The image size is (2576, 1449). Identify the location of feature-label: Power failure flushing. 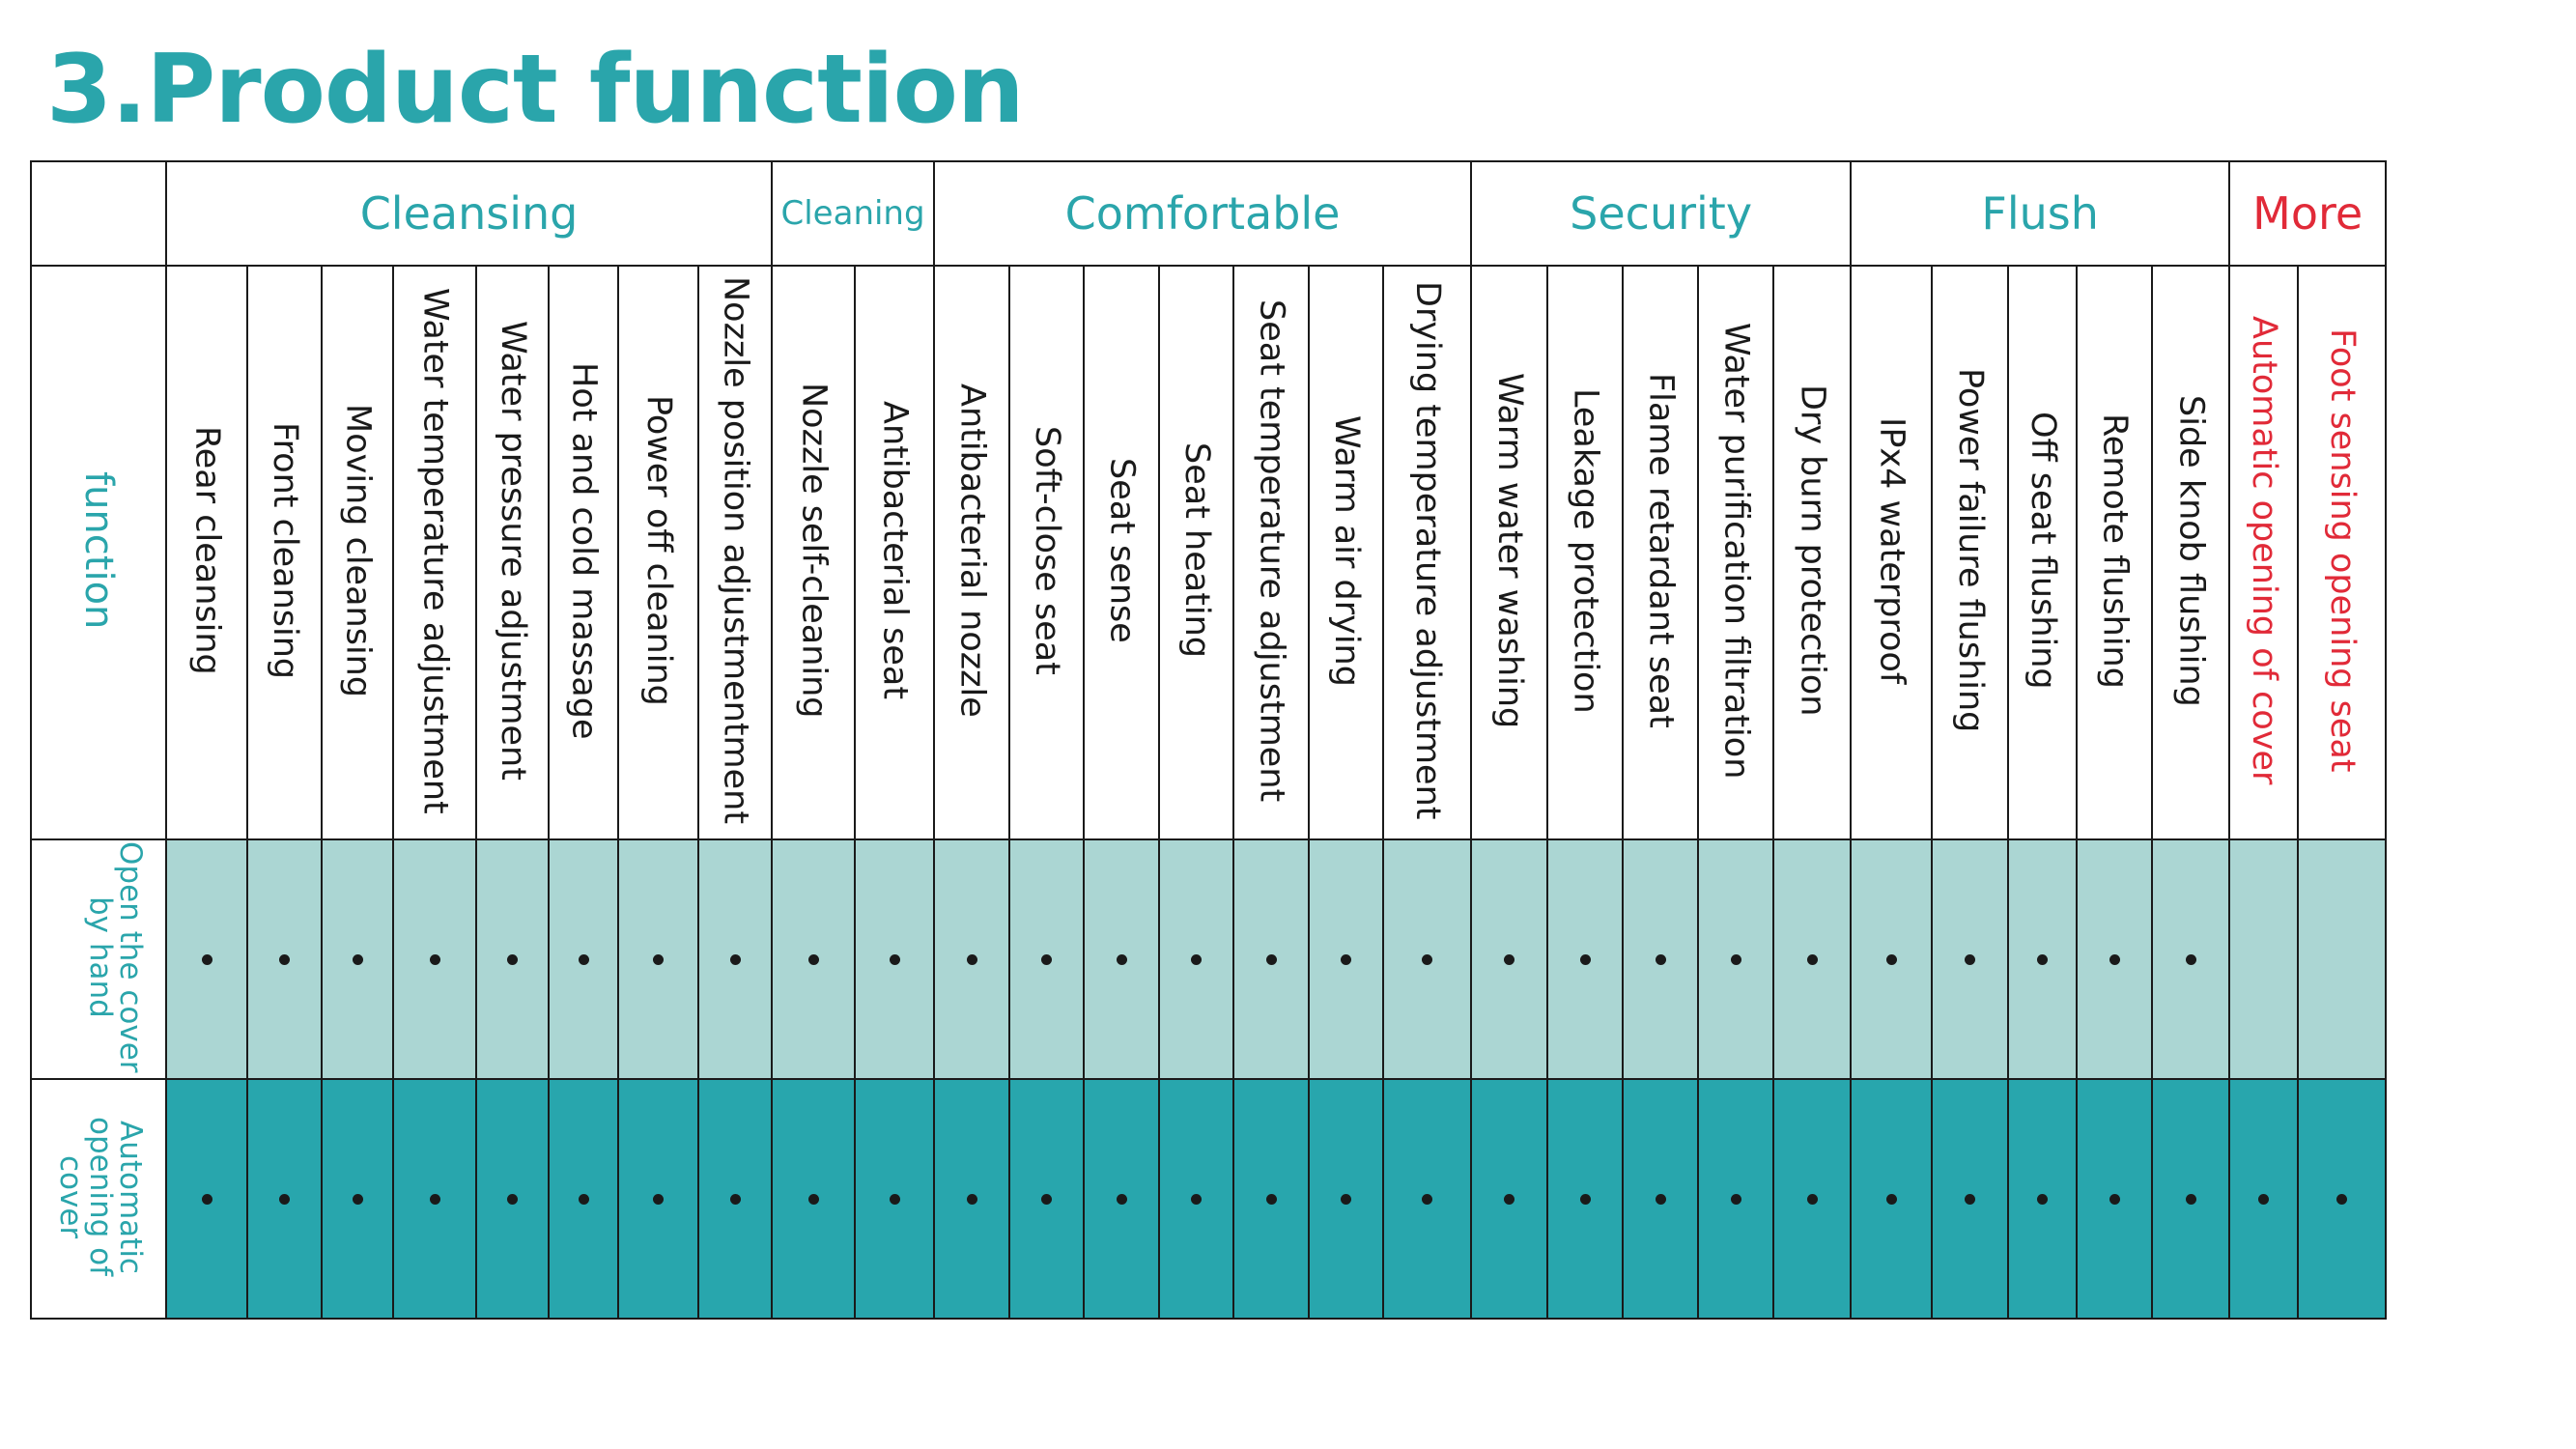
(1970, 550).